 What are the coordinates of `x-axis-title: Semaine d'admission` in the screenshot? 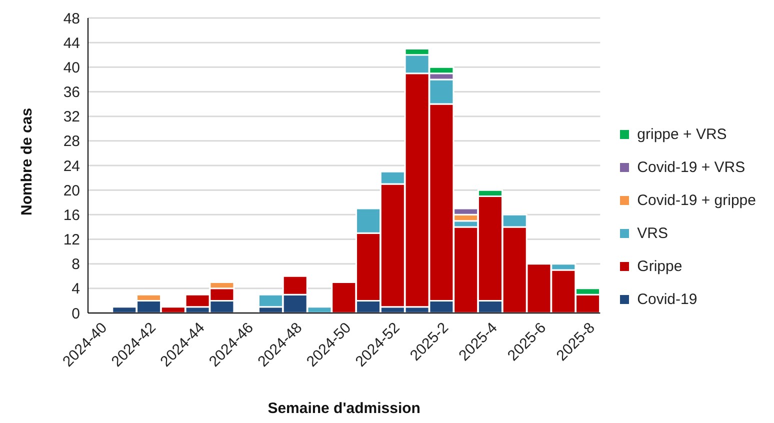 It's located at (344, 408).